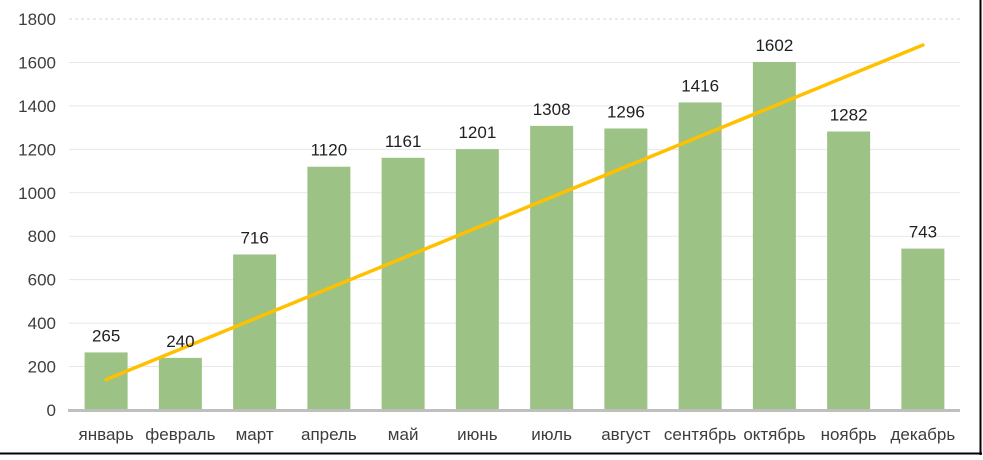 The height and width of the screenshot is (460, 983). I want to click on x-tick-label-ноябрь: ноябрь, so click(849, 434).